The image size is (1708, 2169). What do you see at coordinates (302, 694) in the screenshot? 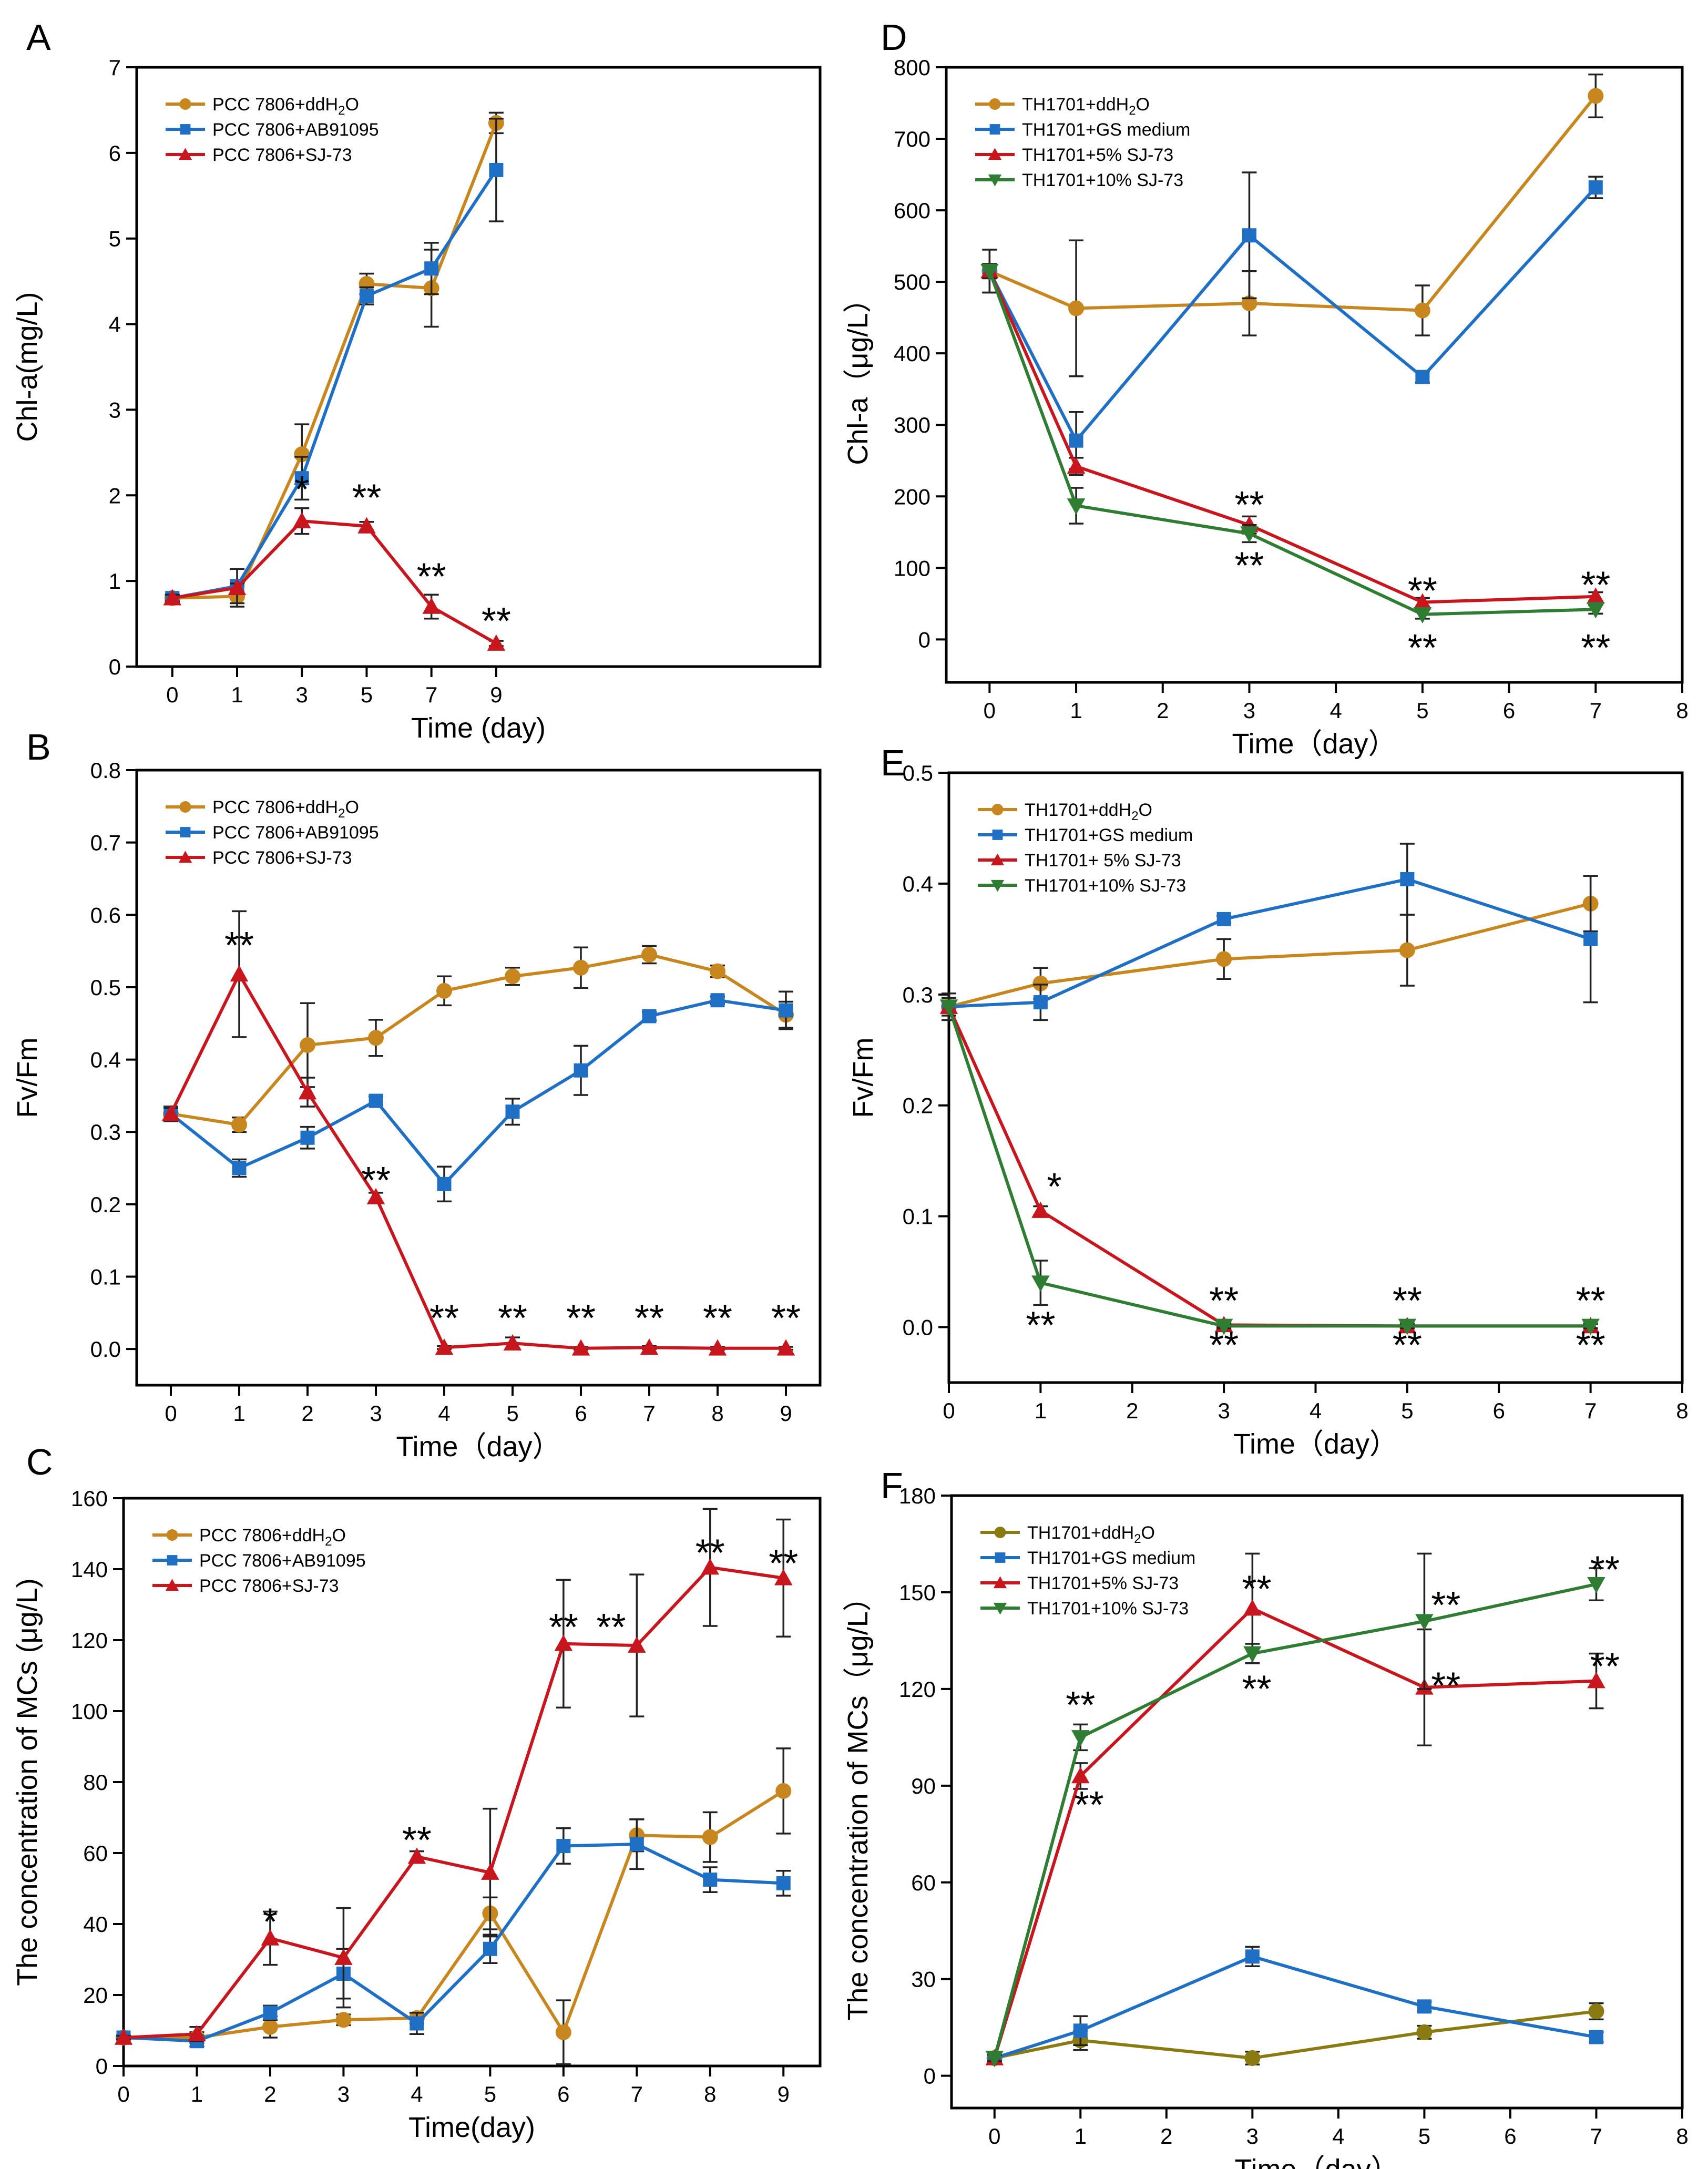
I see `x-tick-label: 3` at bounding box center [302, 694].